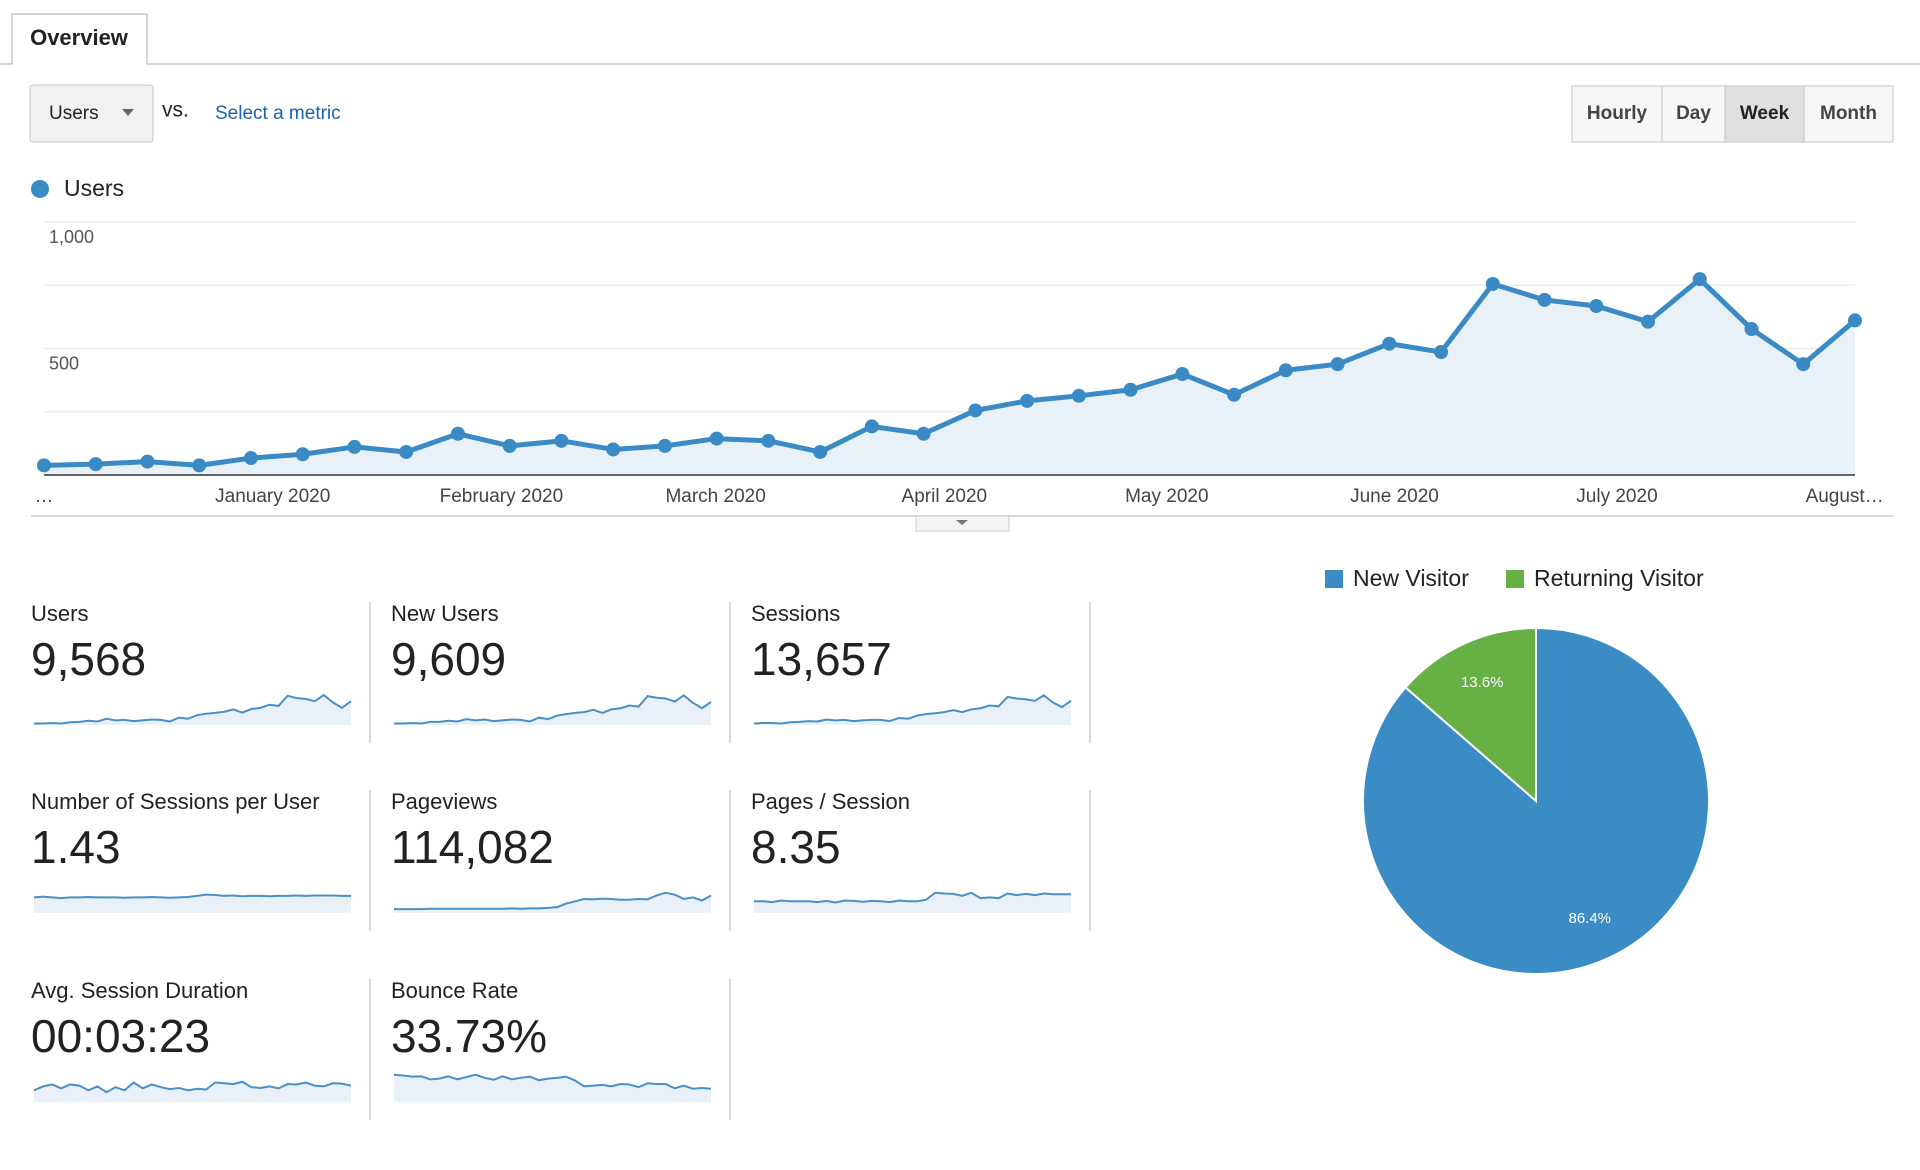 The height and width of the screenshot is (1170, 1920). What do you see at coordinates (821, 659) in the screenshot?
I see `metric-value: 13,657` at bounding box center [821, 659].